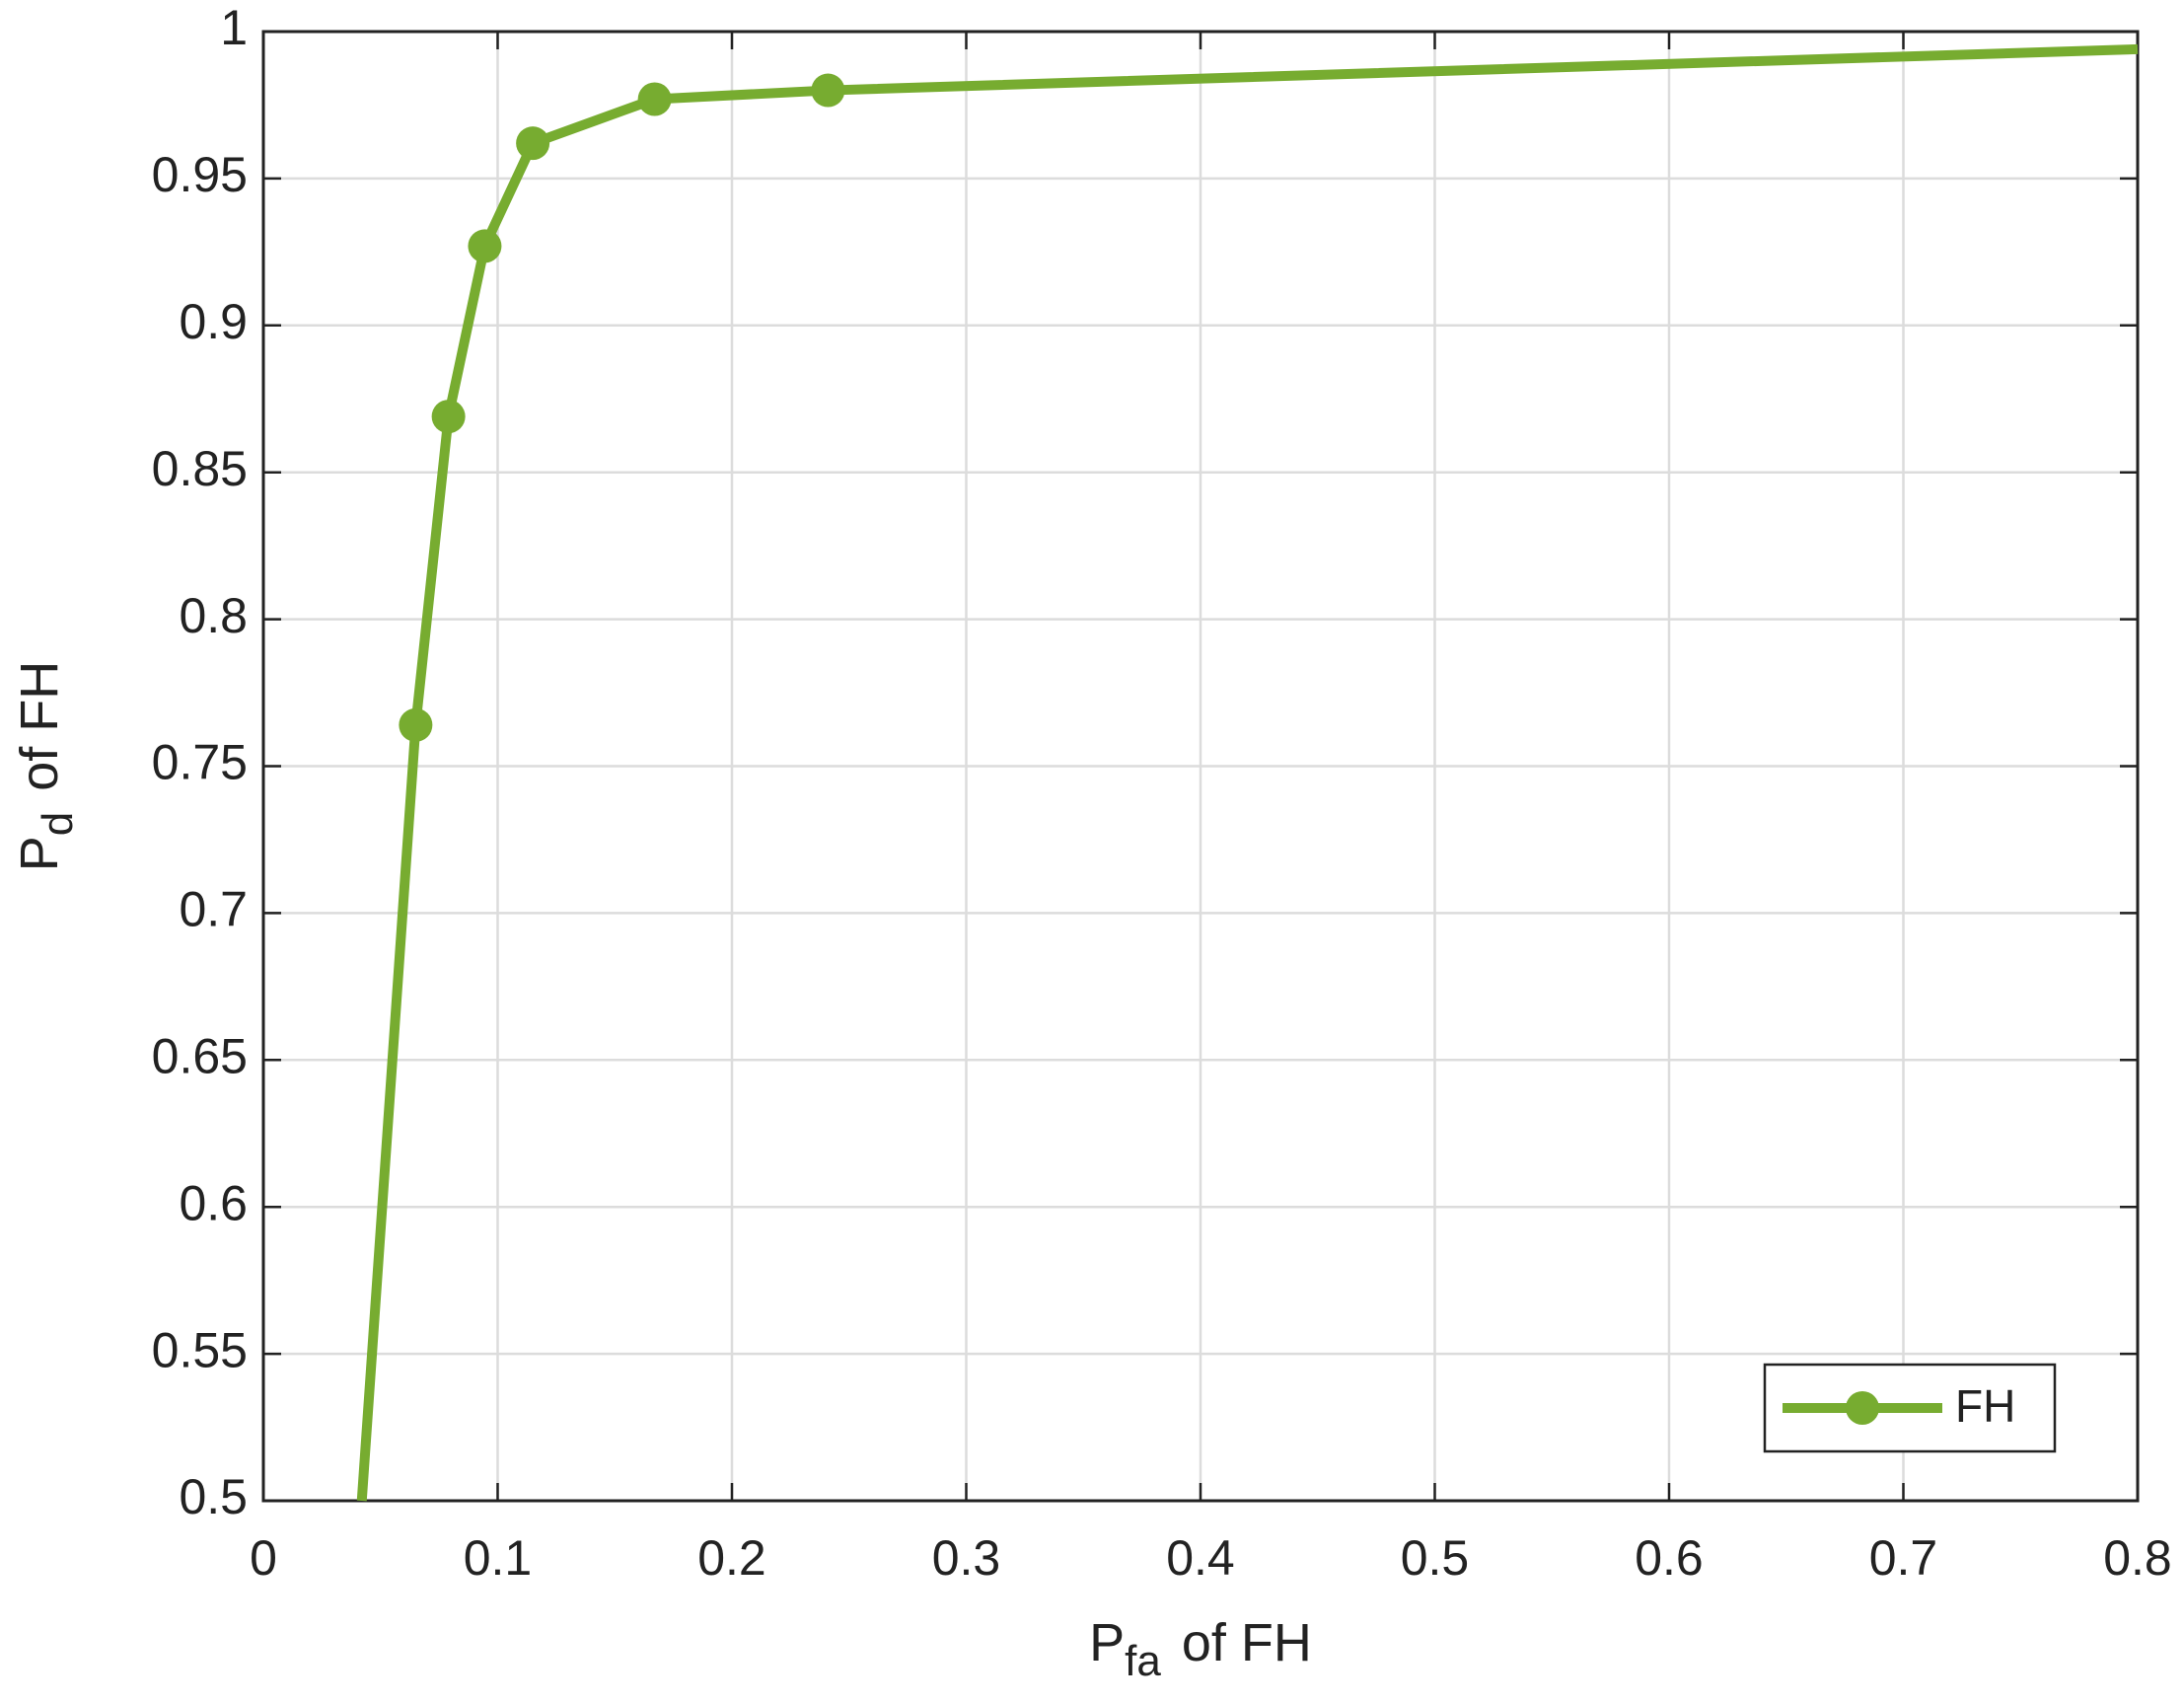 This screenshot has width=2184, height=1704. Describe the element at coordinates (200, 762) in the screenshot. I see `y-tick-label: 0.75` at that location.